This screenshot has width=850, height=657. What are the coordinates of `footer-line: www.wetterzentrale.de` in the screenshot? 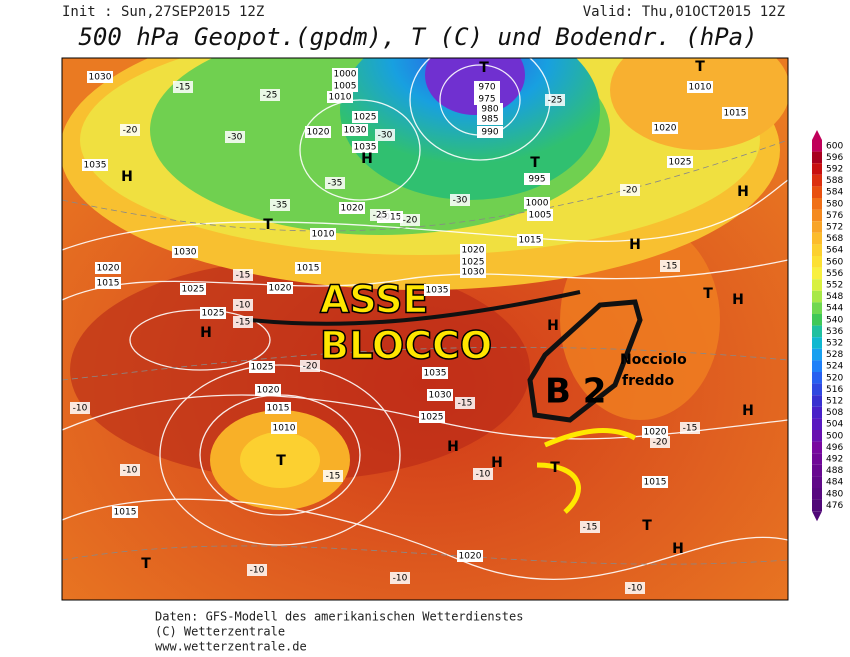 It's located at (231, 647).